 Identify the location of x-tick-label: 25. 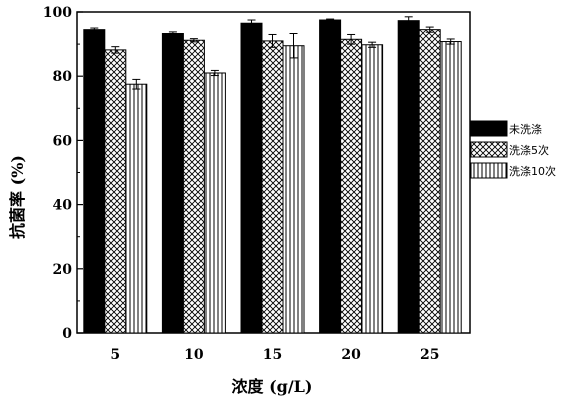
(429, 355).